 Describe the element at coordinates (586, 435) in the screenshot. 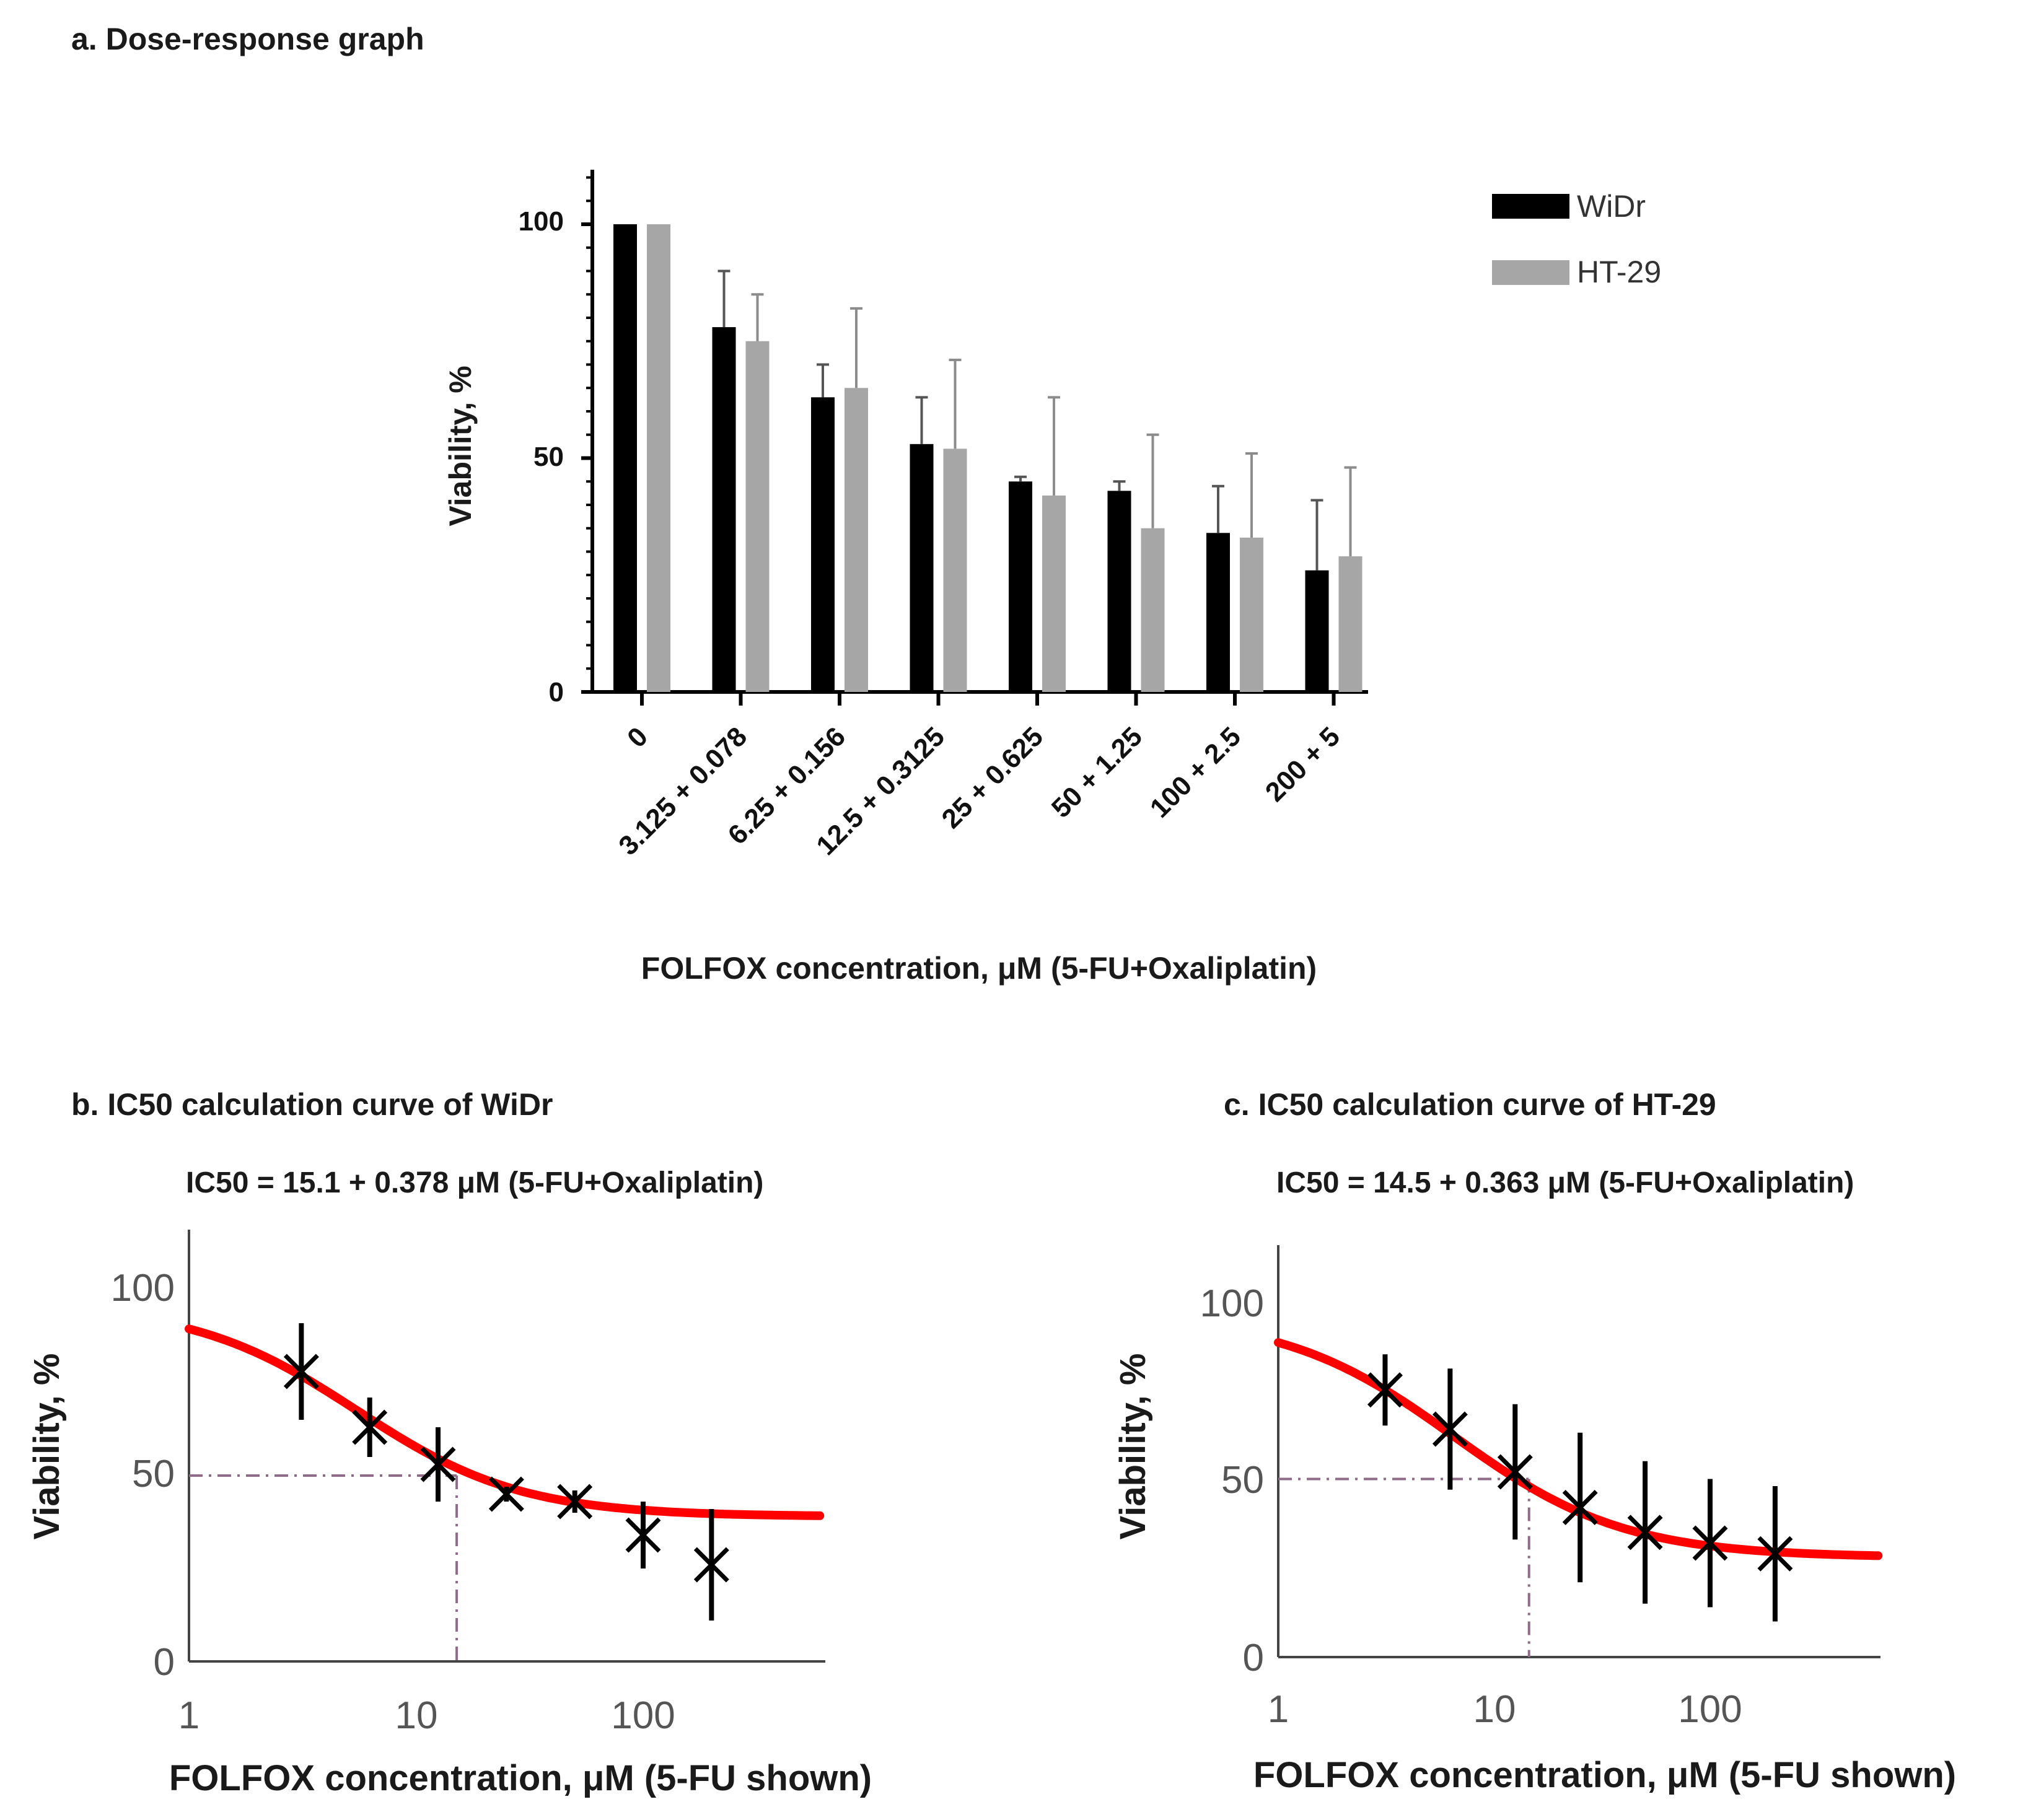

I see `panel-a-minor-ticks` at that location.